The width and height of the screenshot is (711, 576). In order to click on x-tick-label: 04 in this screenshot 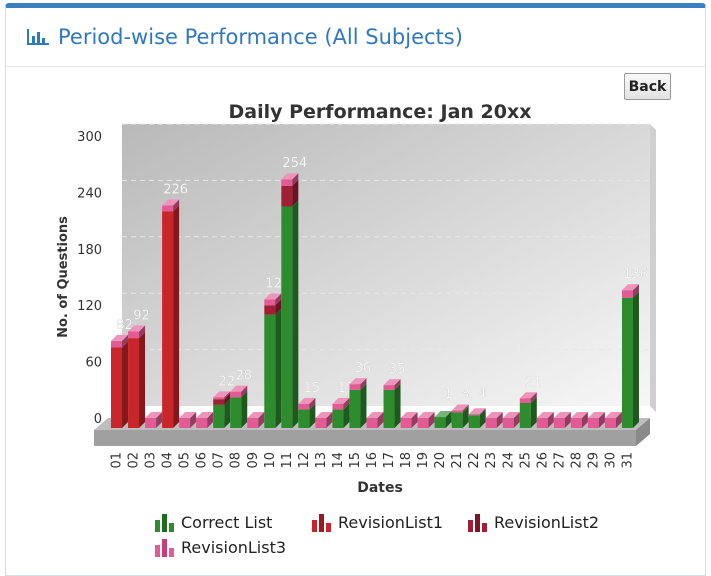, I will do `click(168, 460)`.